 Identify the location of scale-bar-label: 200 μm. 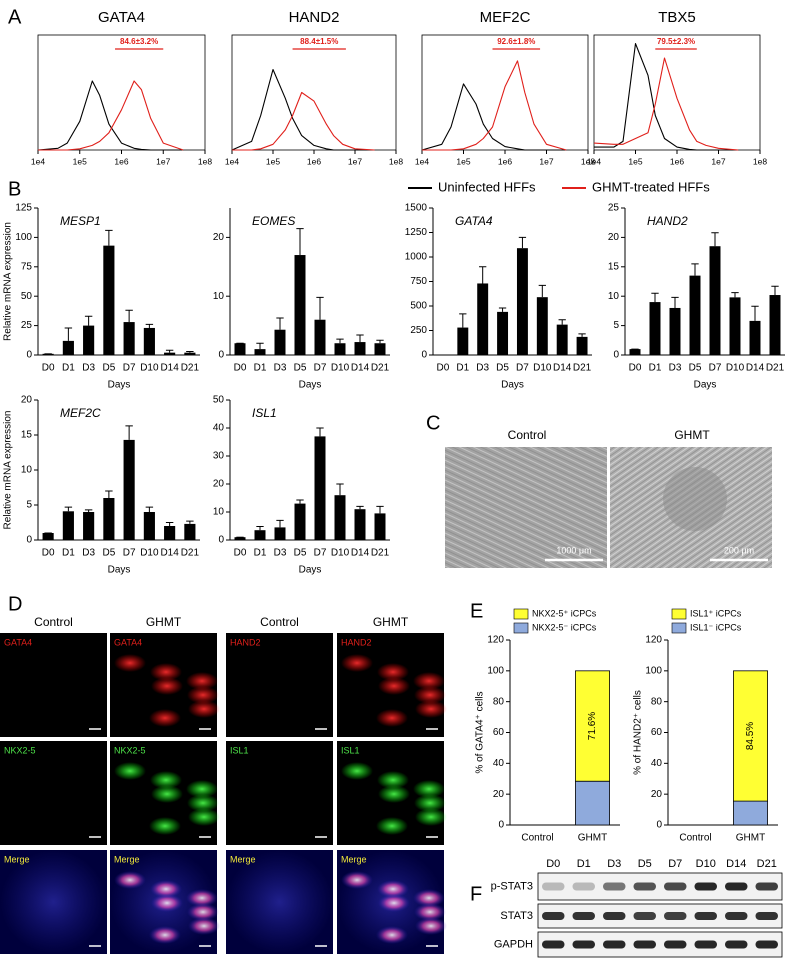
(739, 550).